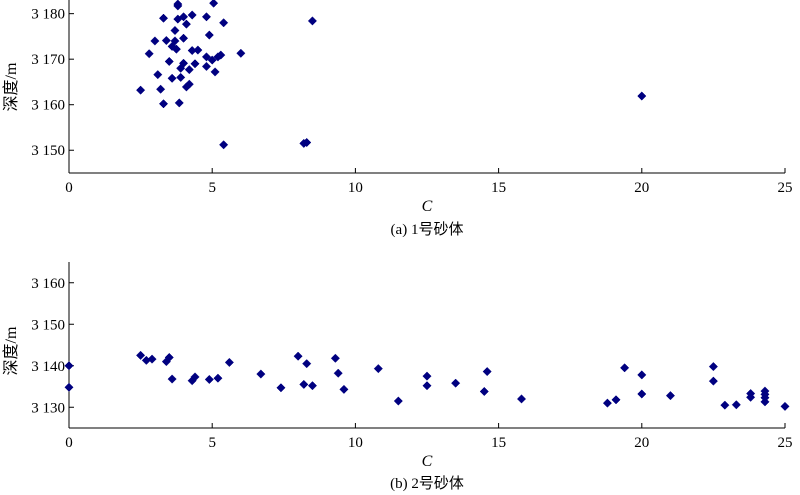 The image size is (800, 495). Describe the element at coordinates (785, 188) in the screenshot. I see `panel-a-x-tick-label: 25` at that location.